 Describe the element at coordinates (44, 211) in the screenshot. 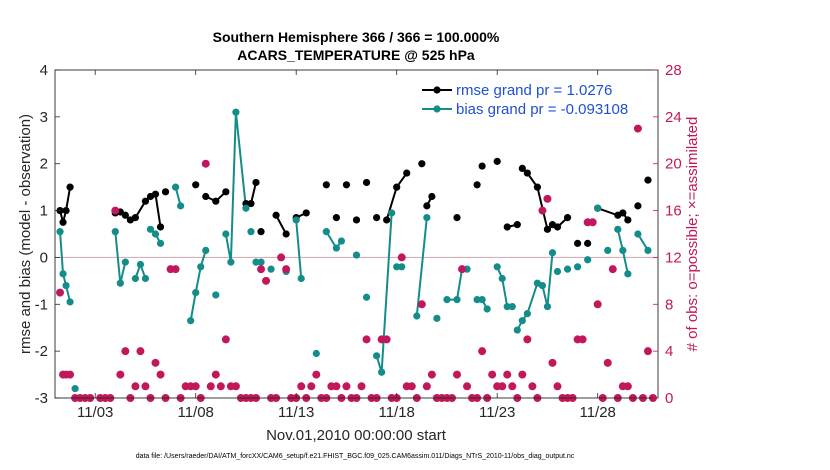

I see `y-left-tick-label: 1` at that location.